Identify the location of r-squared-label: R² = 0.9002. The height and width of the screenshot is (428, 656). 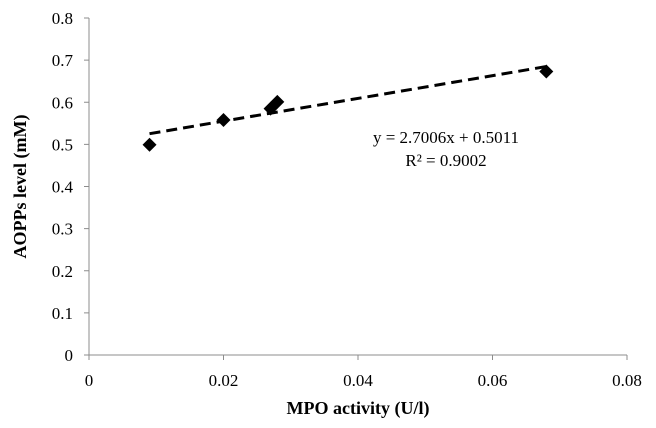
(445, 160).